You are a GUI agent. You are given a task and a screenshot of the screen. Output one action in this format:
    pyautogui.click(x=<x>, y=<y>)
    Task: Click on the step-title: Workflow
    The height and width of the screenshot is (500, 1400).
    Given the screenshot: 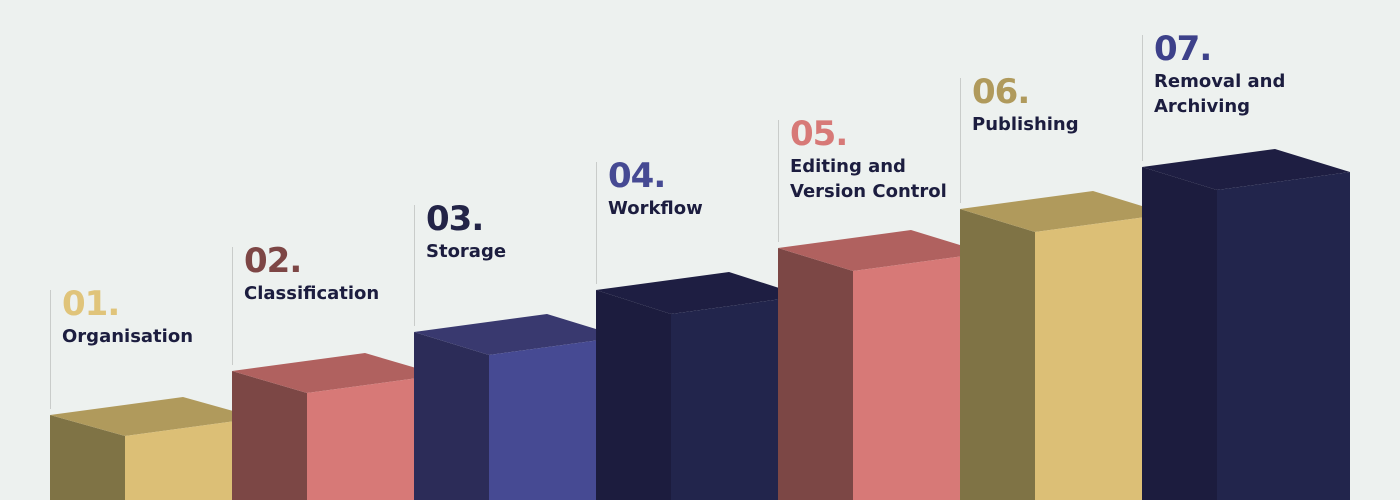 What is the action you would take?
    pyautogui.click(x=655, y=208)
    